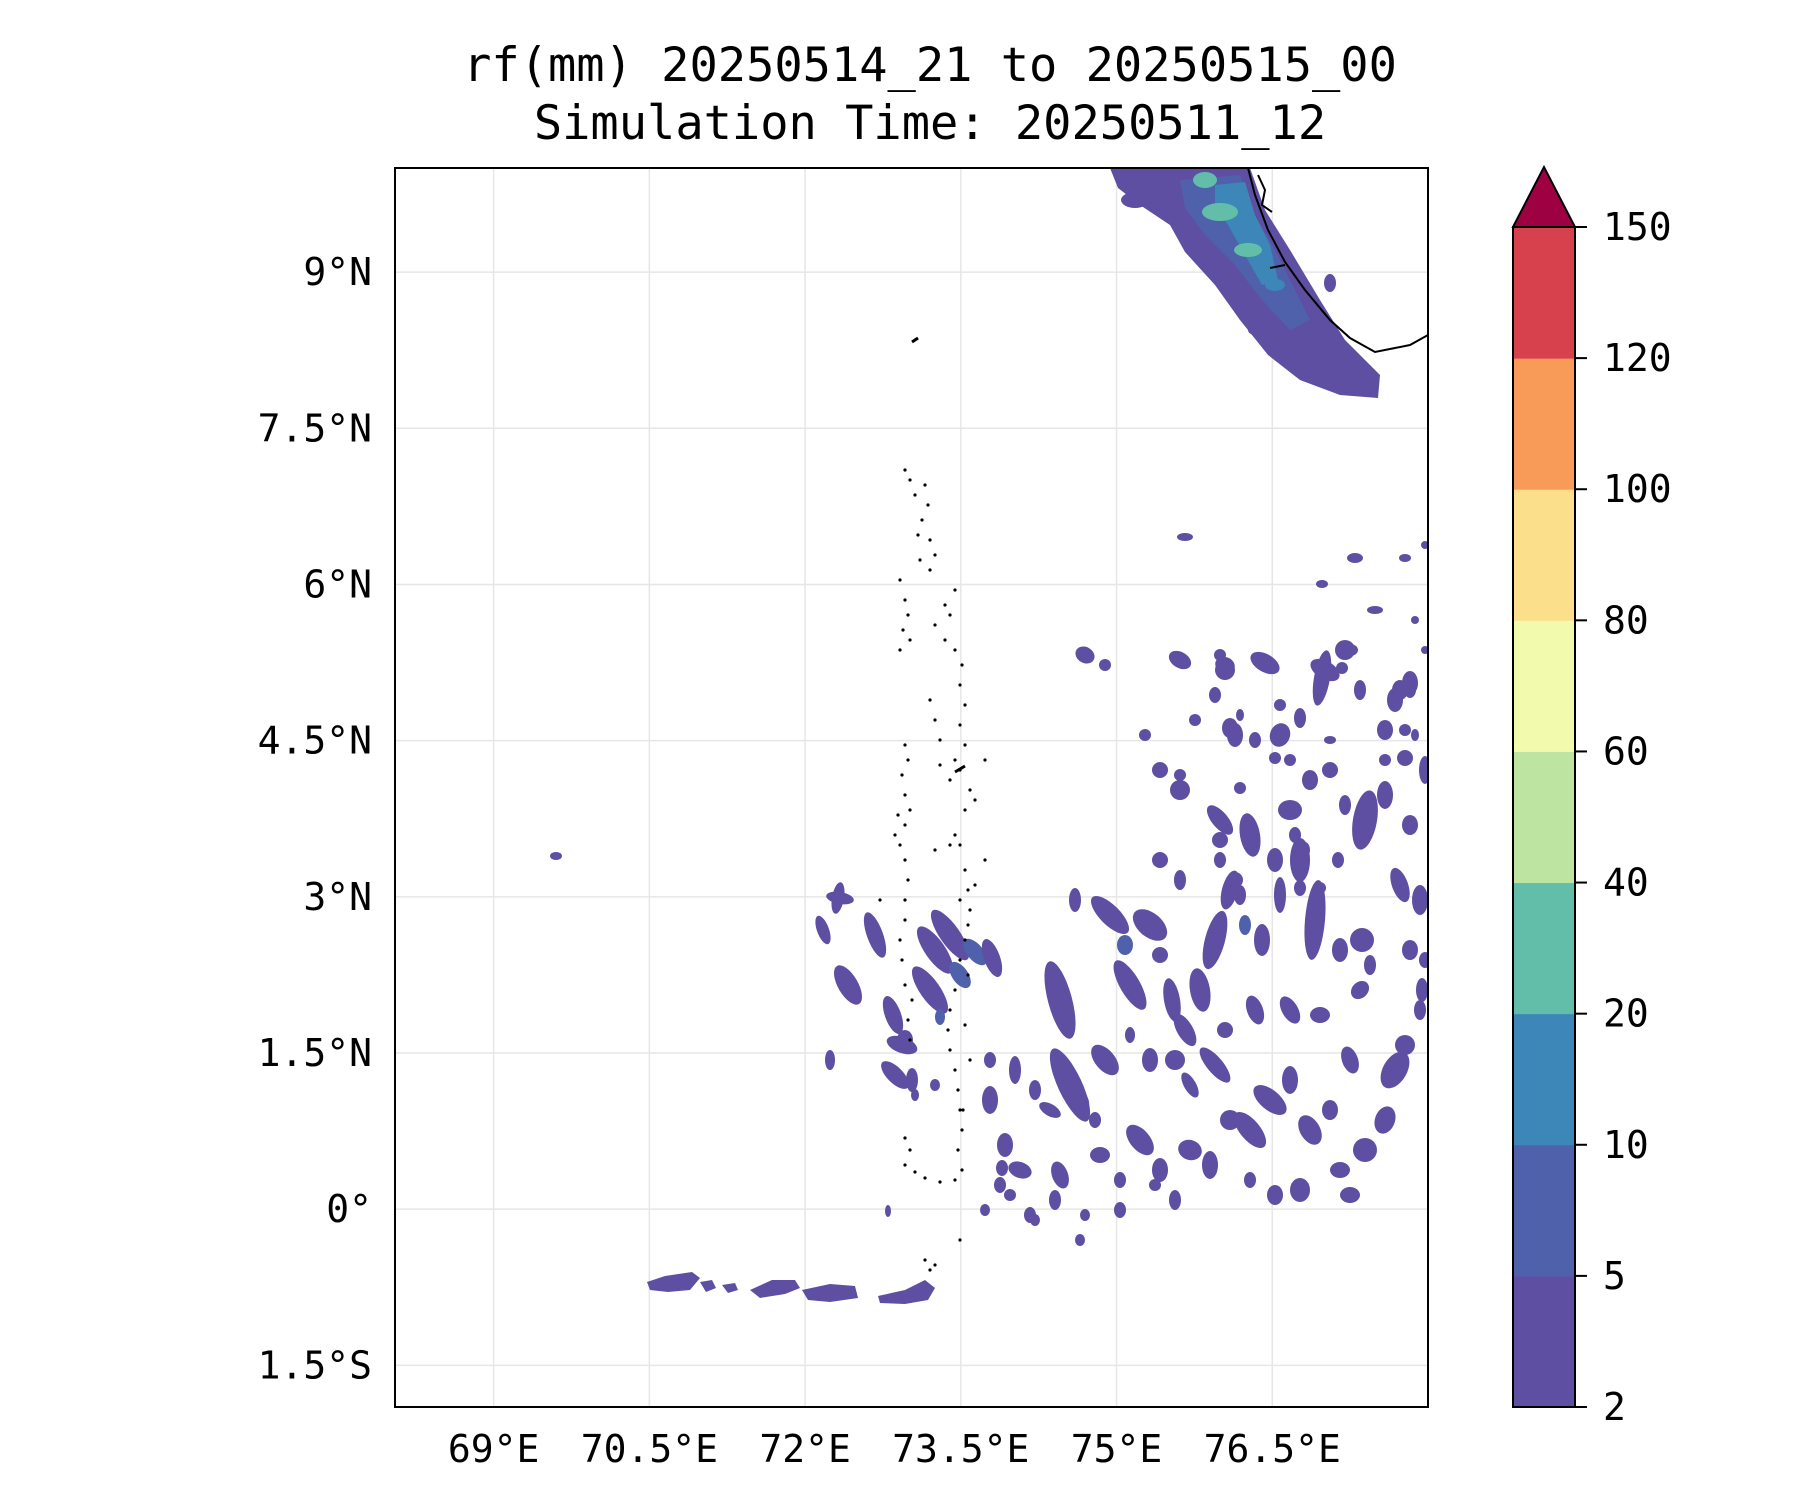  Describe the element at coordinates (1170, 470) in the screenshot. I see `coastline` at that location.